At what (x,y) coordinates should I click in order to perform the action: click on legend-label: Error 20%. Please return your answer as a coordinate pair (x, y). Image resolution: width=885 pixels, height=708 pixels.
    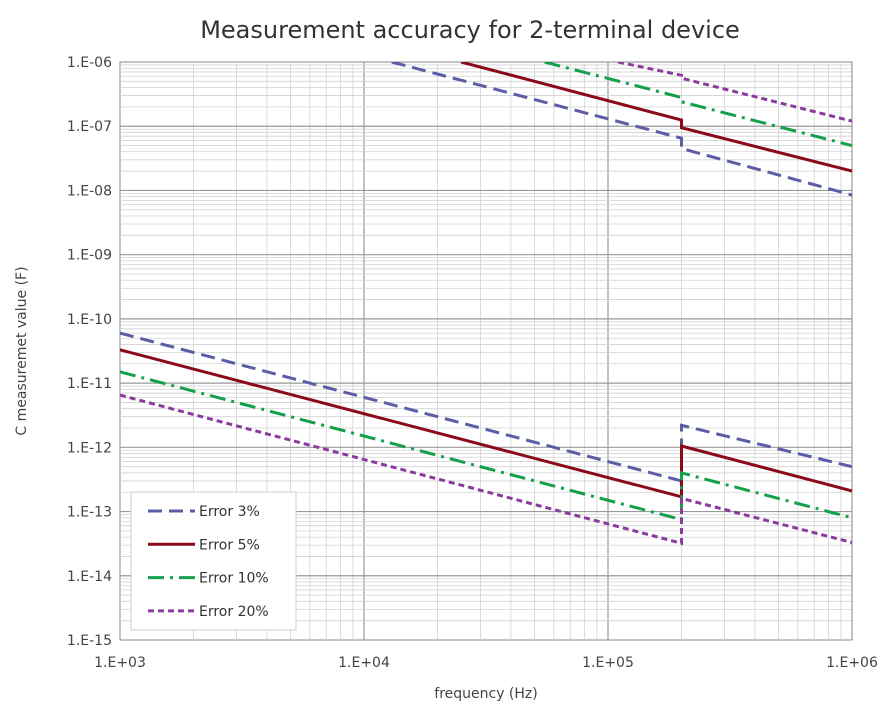
    Looking at the image, I should click on (234, 612).